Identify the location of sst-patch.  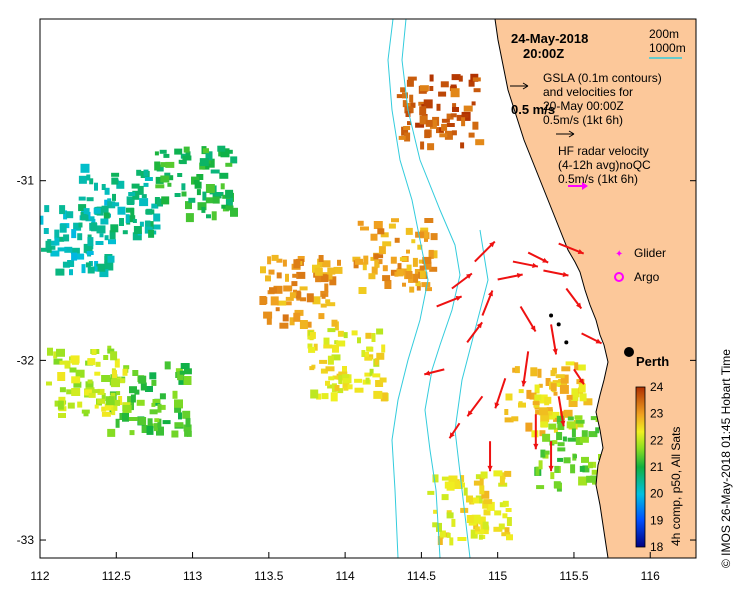
(119, 202).